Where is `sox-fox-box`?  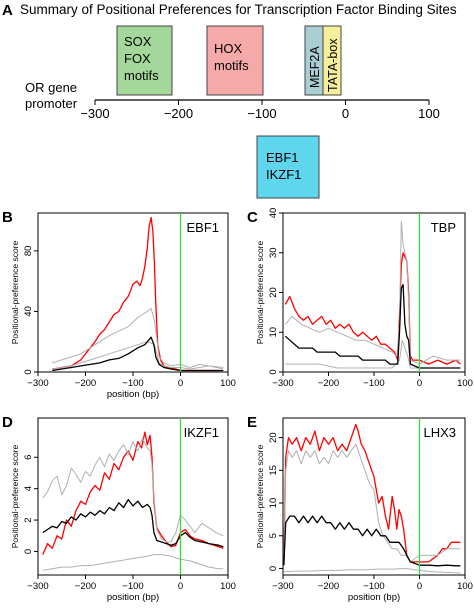 sox-fox-box is located at coordinates (144, 60).